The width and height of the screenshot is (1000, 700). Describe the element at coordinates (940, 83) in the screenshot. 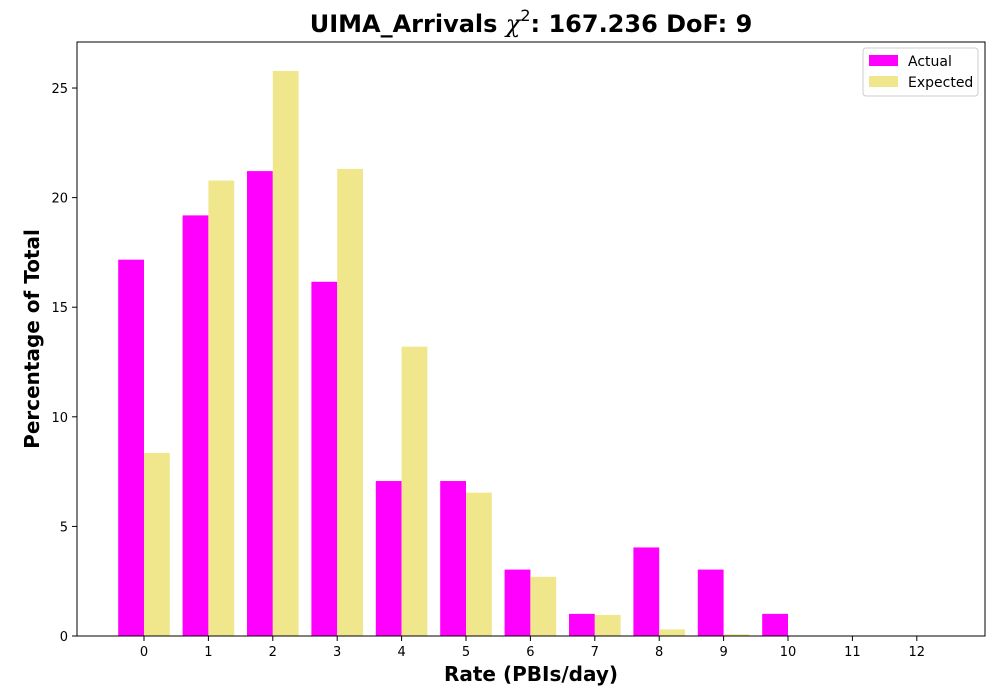

I see `legend-label-expected: Expected` at that location.